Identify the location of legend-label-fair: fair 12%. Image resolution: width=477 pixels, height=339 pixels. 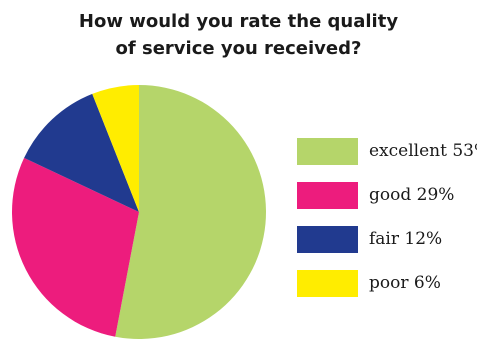
(406, 239).